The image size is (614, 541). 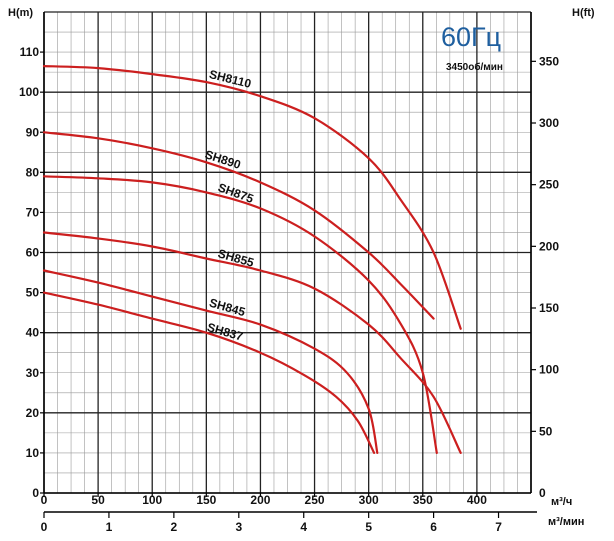 What do you see at coordinates (303, 527) in the screenshot?
I see `x2-tick-label: 4` at bounding box center [303, 527].